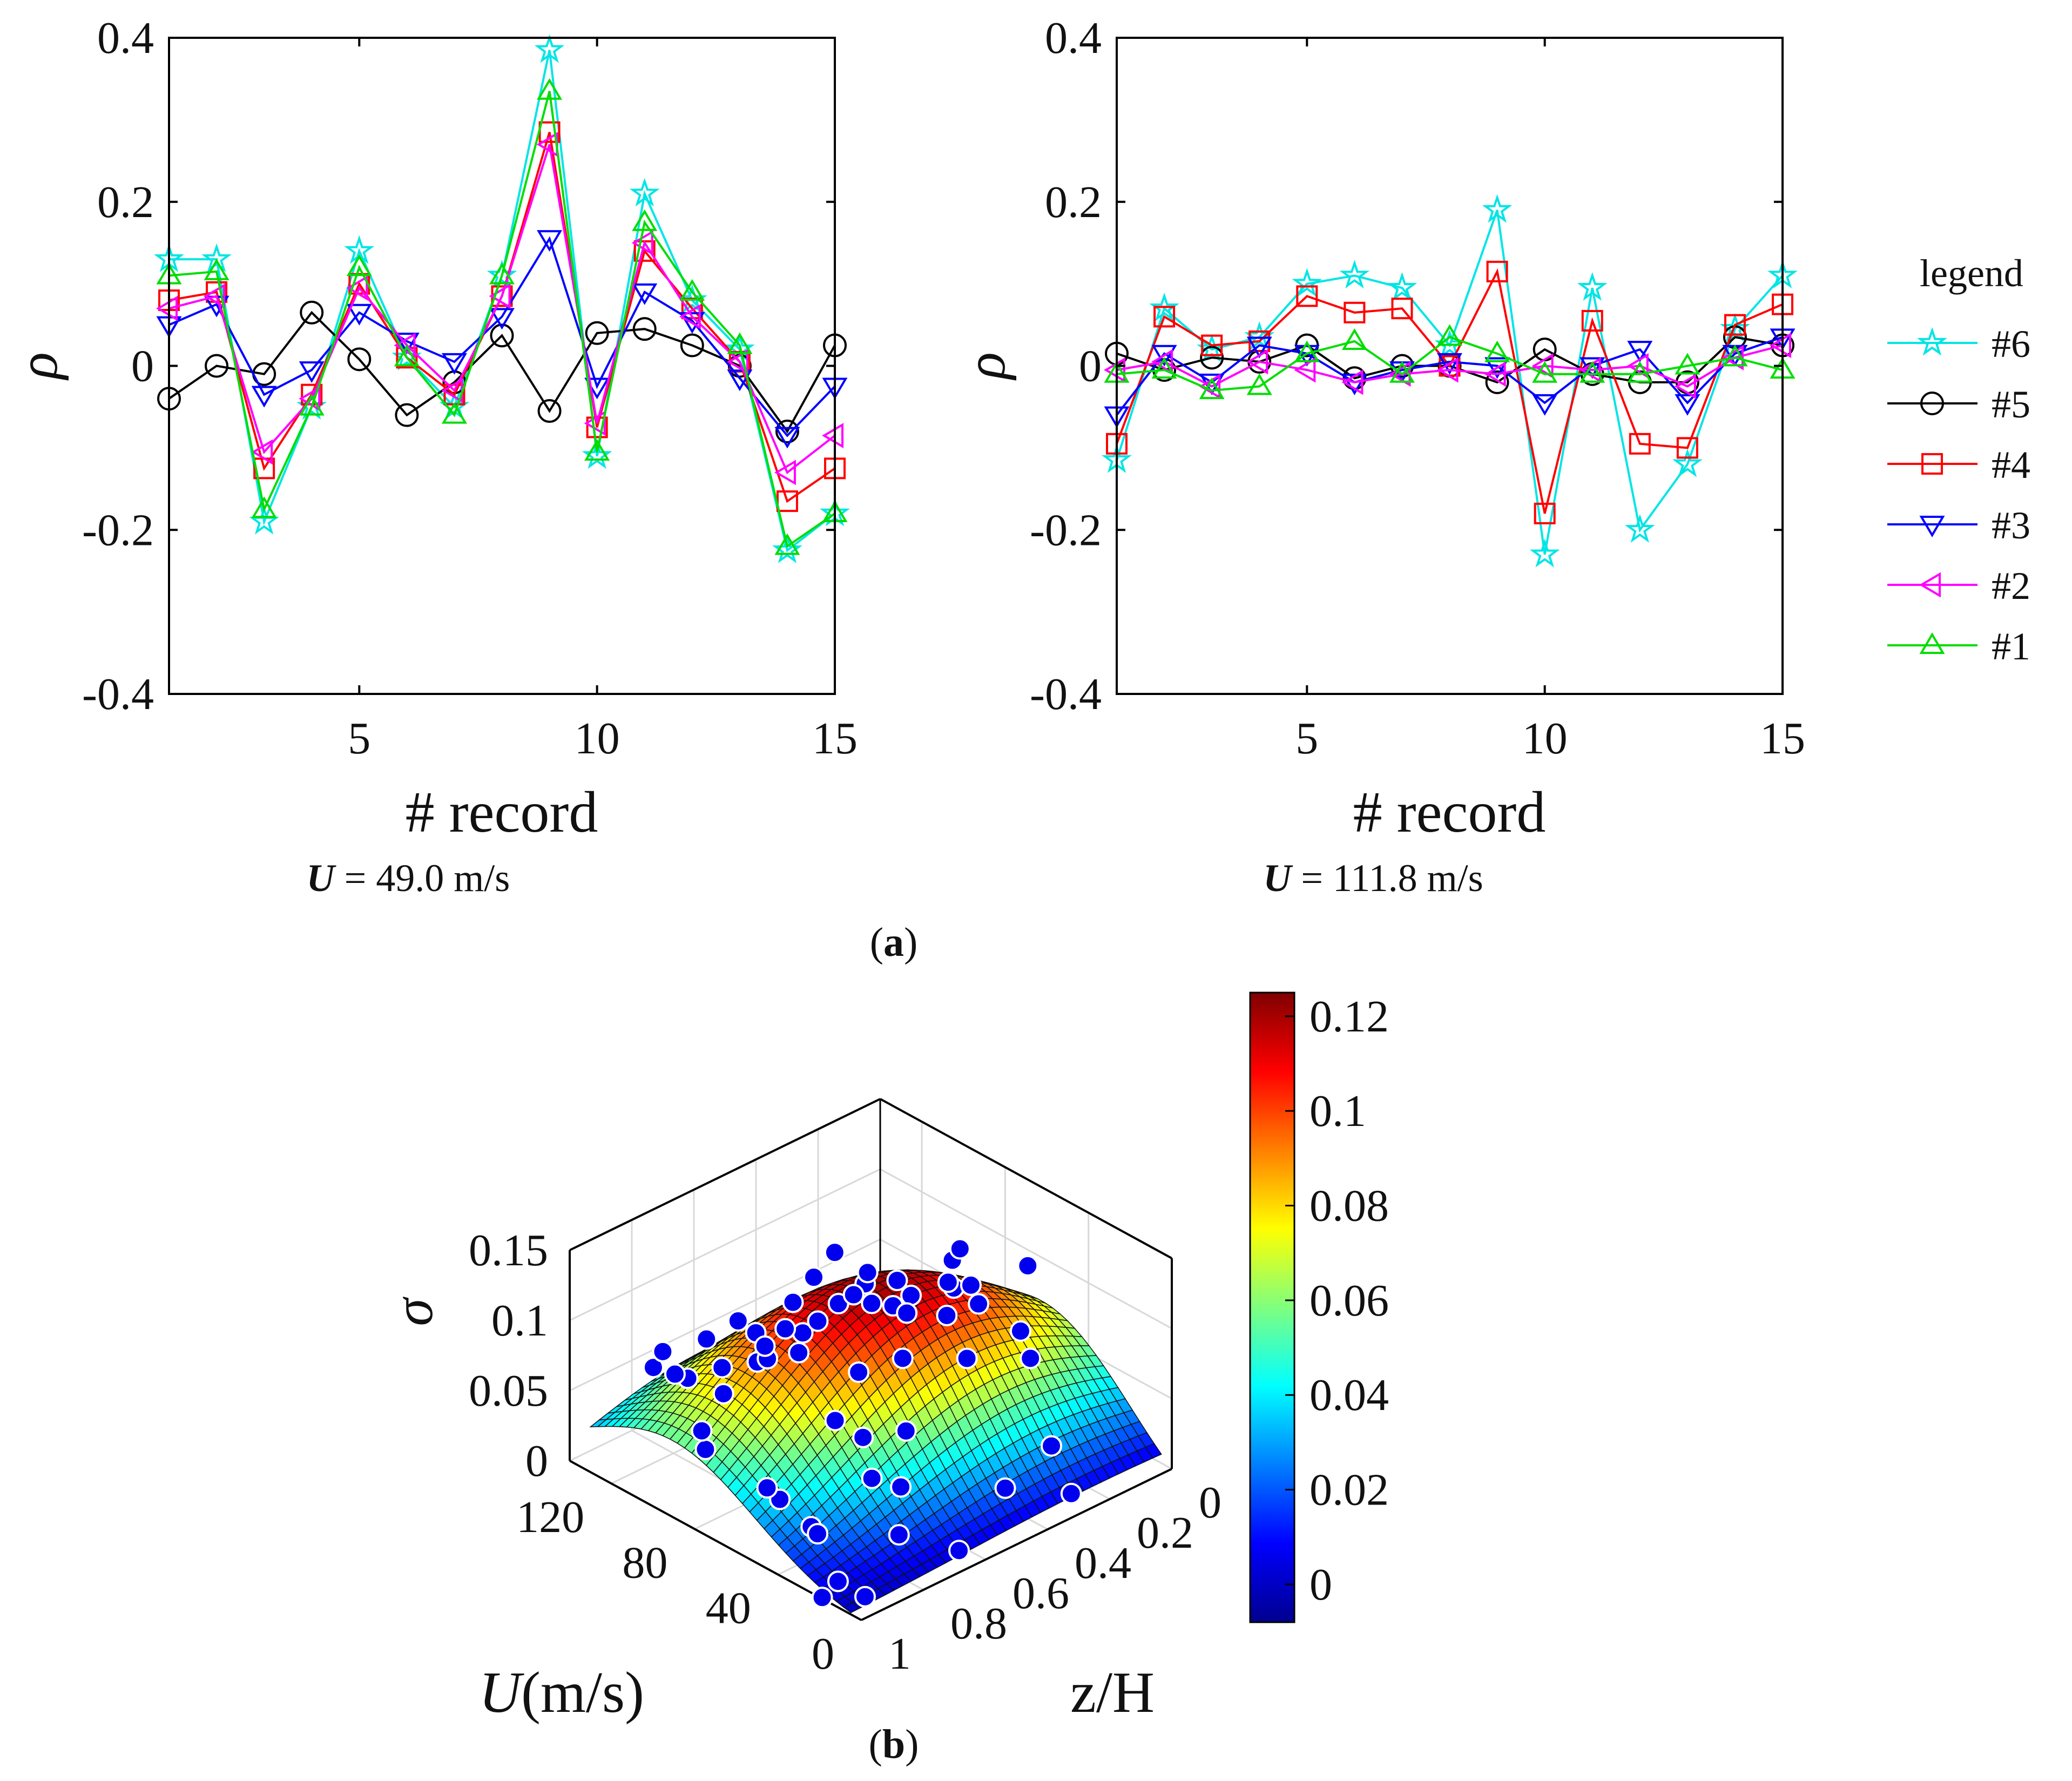  What do you see at coordinates (1041, 1593) in the screenshot?
I see `zh-tick-label: 0.6` at bounding box center [1041, 1593].